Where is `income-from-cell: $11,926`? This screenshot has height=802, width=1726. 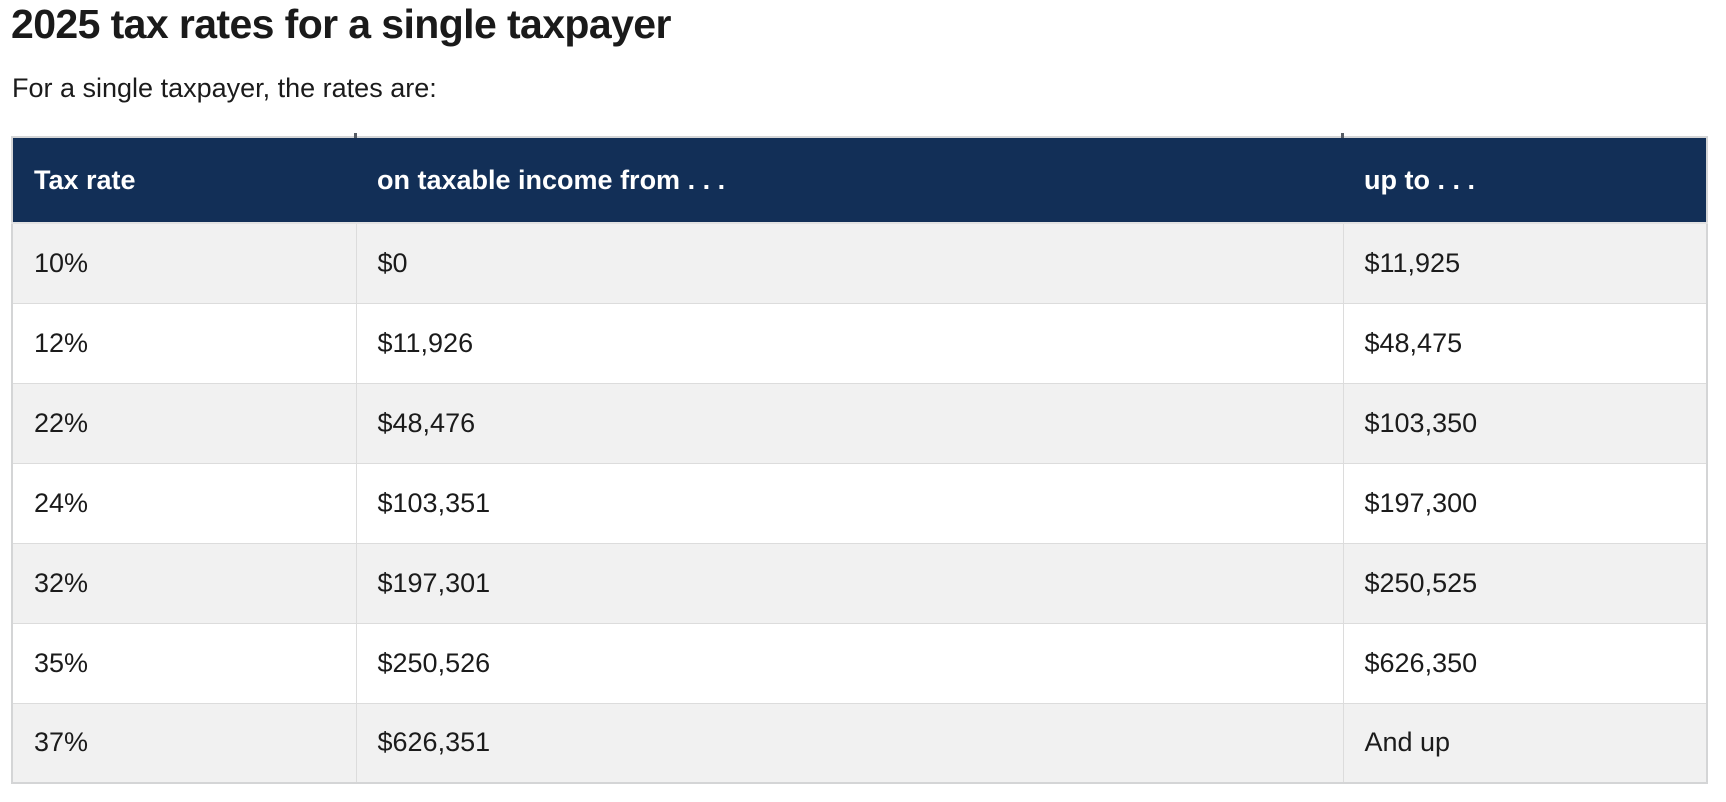
income-from-cell: $11,926 is located at coordinates (849, 343).